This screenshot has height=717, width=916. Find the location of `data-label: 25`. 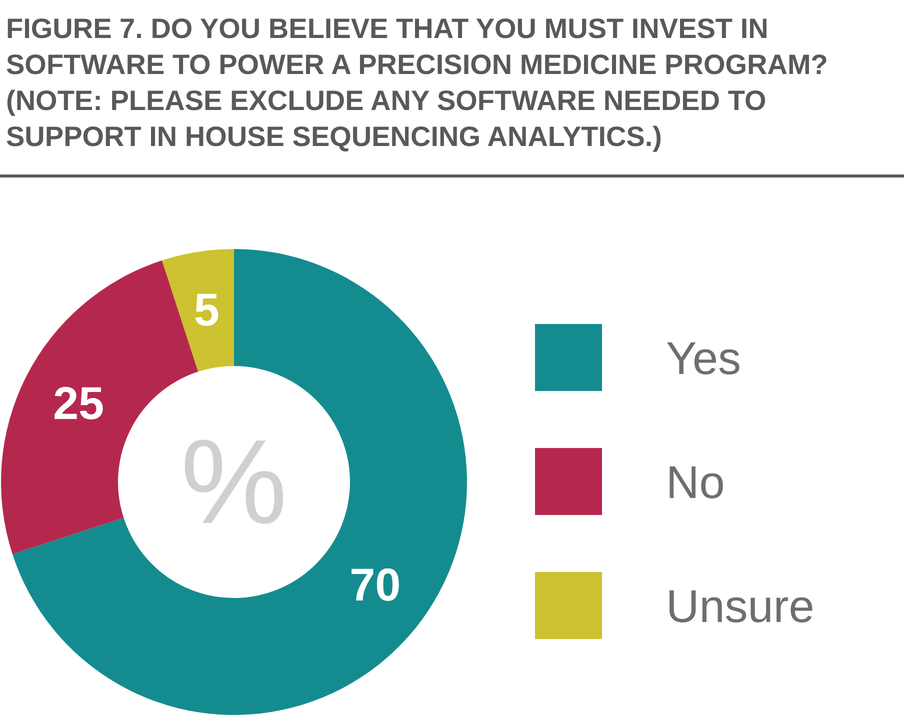

data-label: 25 is located at coordinates (78, 402).